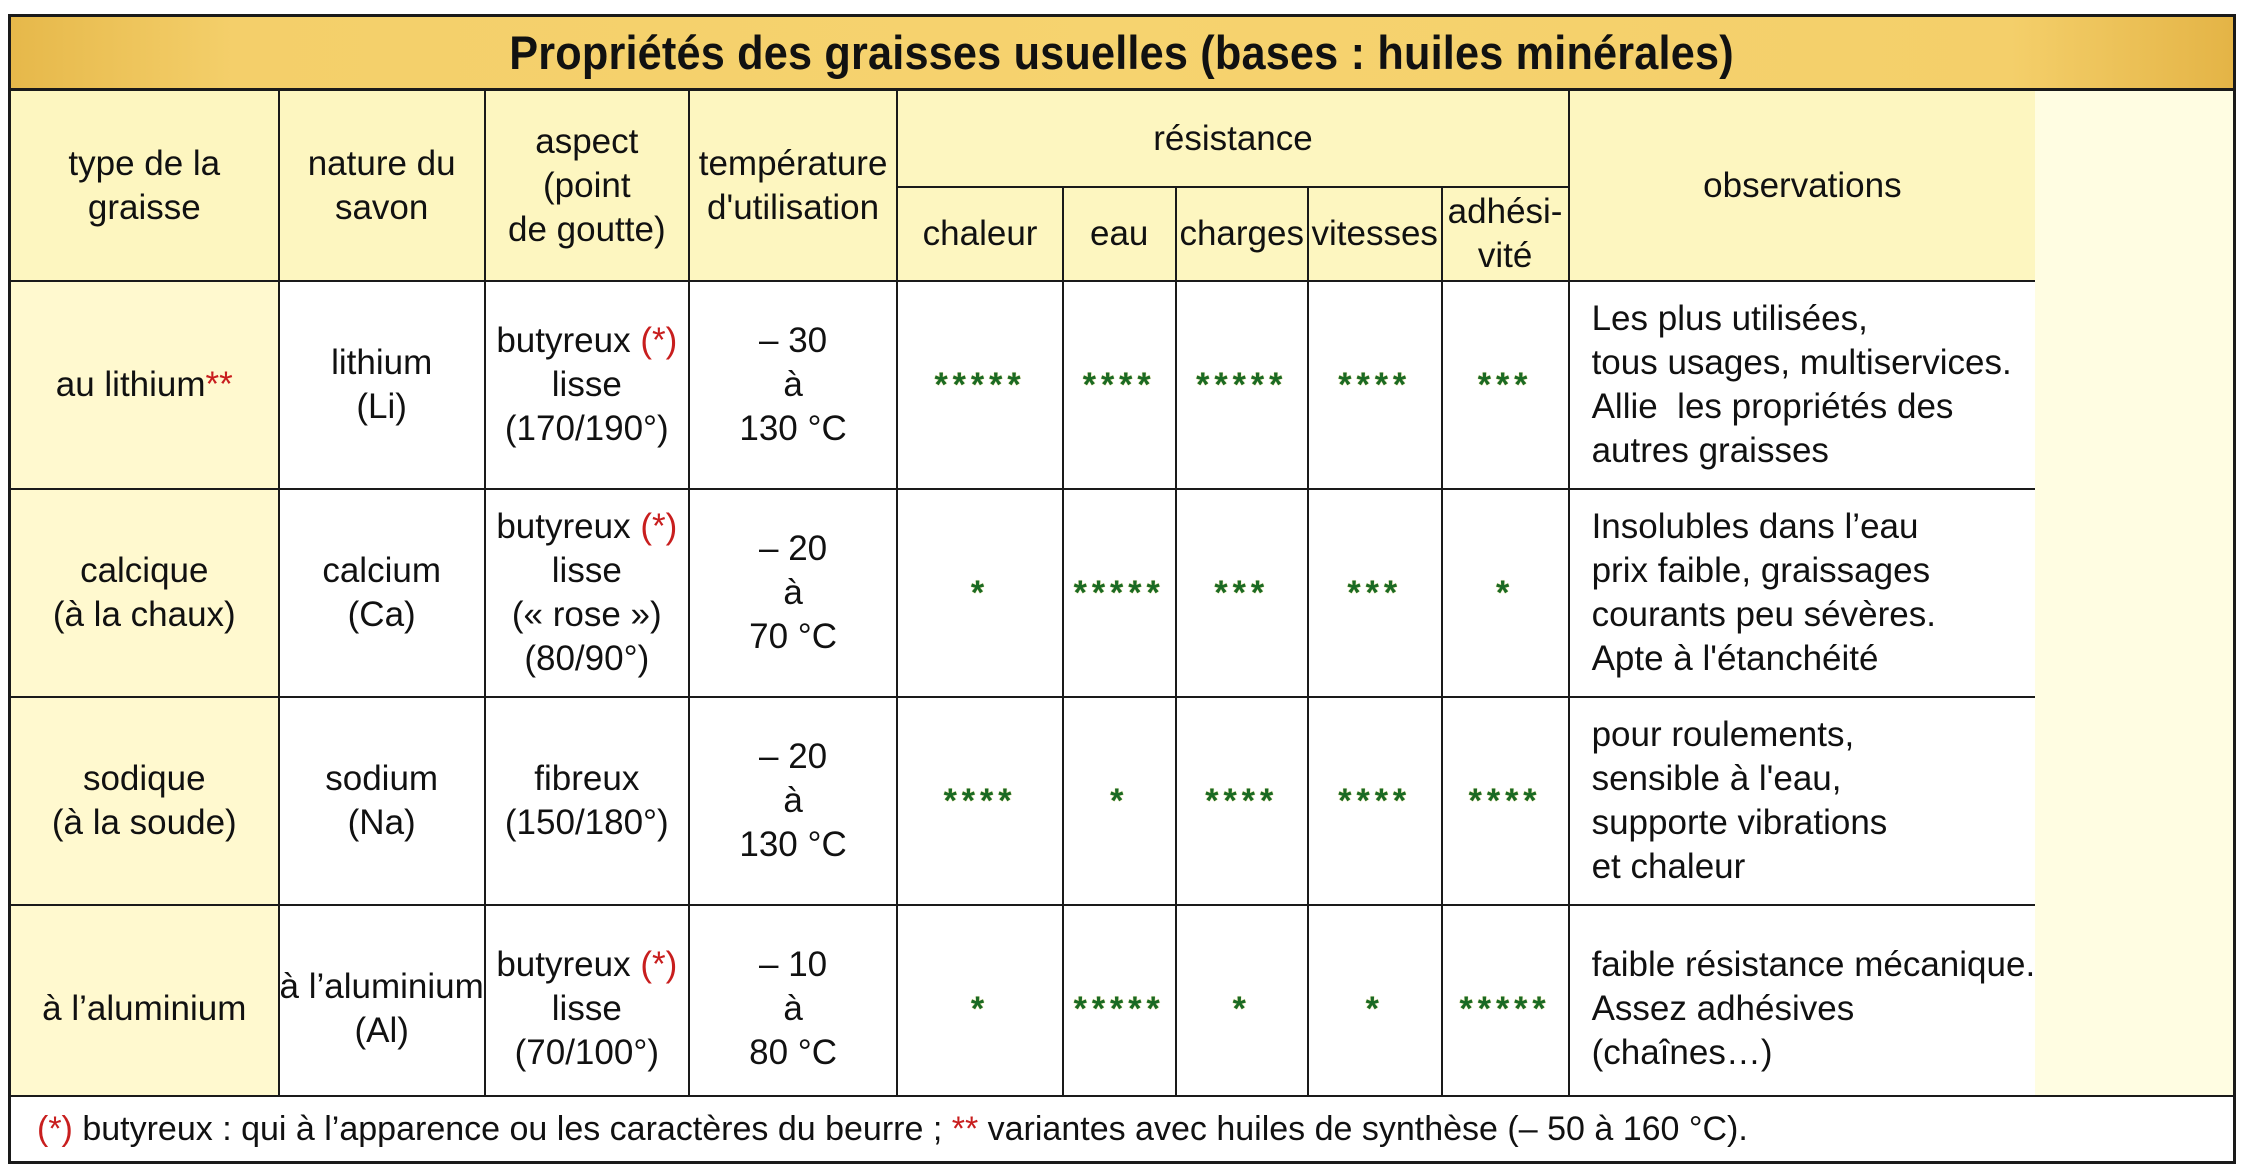 This screenshot has width=2244, height=1175. I want to click on aspect-line: fibreux, so click(587, 779).